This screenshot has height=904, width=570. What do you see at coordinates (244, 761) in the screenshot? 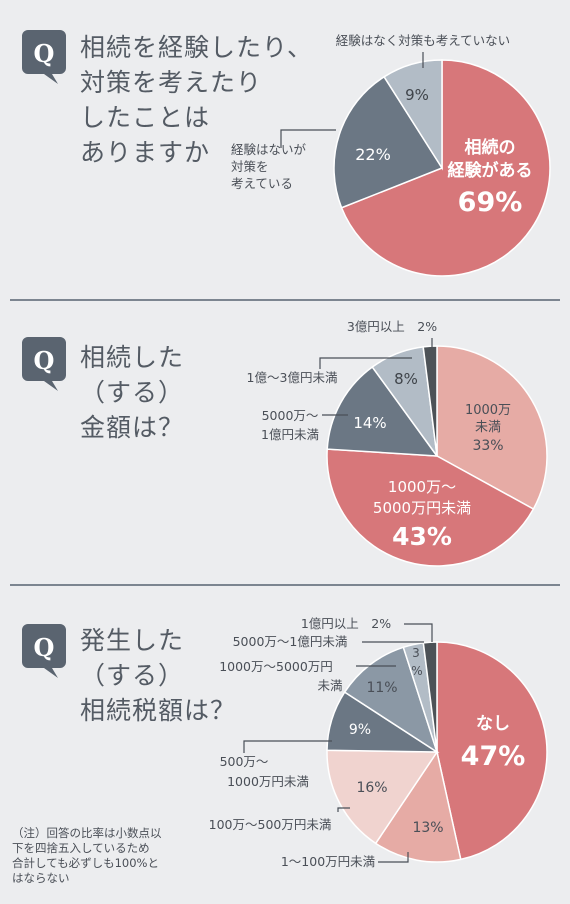
I see `slice-label-outside: 500万～` at bounding box center [244, 761].